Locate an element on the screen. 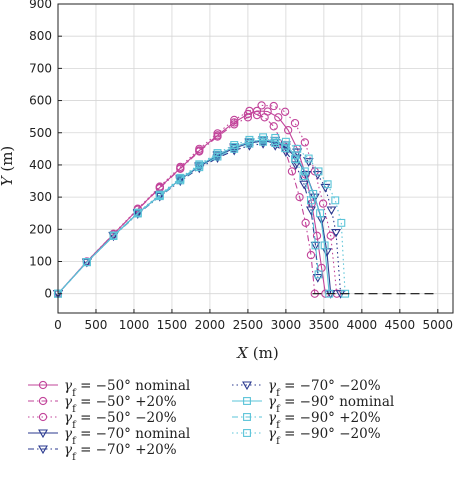 The image size is (457, 500). legend-label: γf = −50° −20% is located at coordinates (120, 420).